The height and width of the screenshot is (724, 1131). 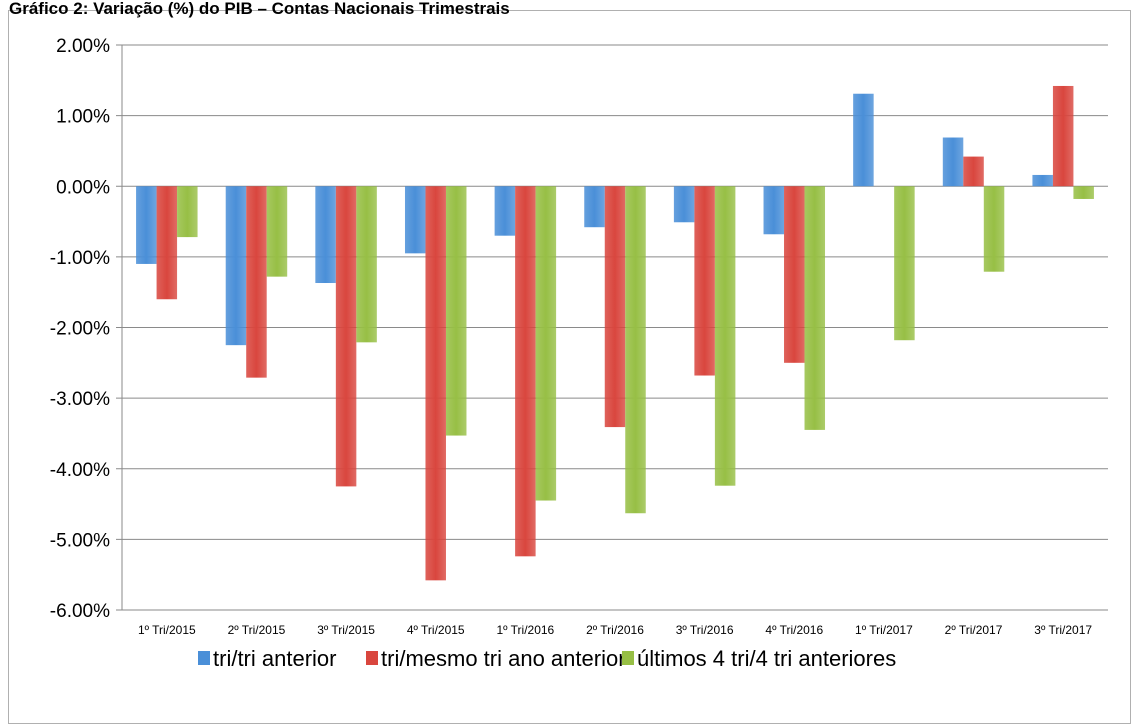 What do you see at coordinates (83, 187) in the screenshot?
I see `y-tick-label: 0.00%` at bounding box center [83, 187].